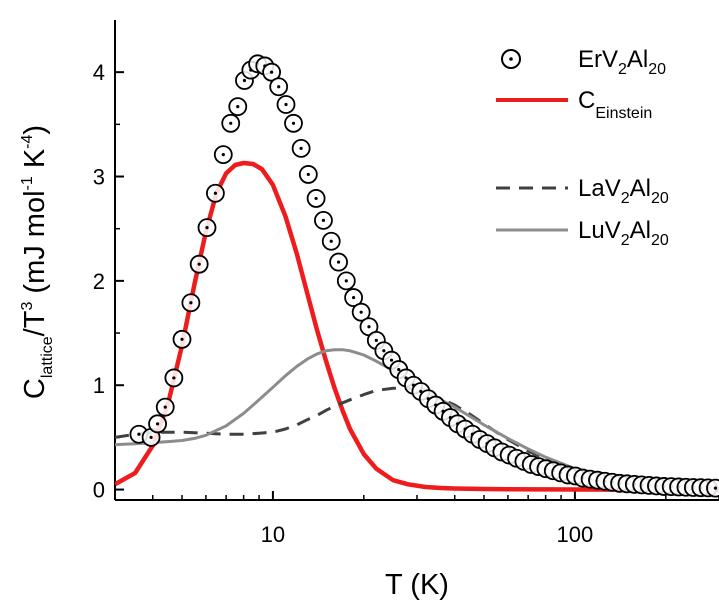  Describe the element at coordinates (27, 183) in the screenshot. I see `y-axis-title-unit-sup1: -1` at that location.